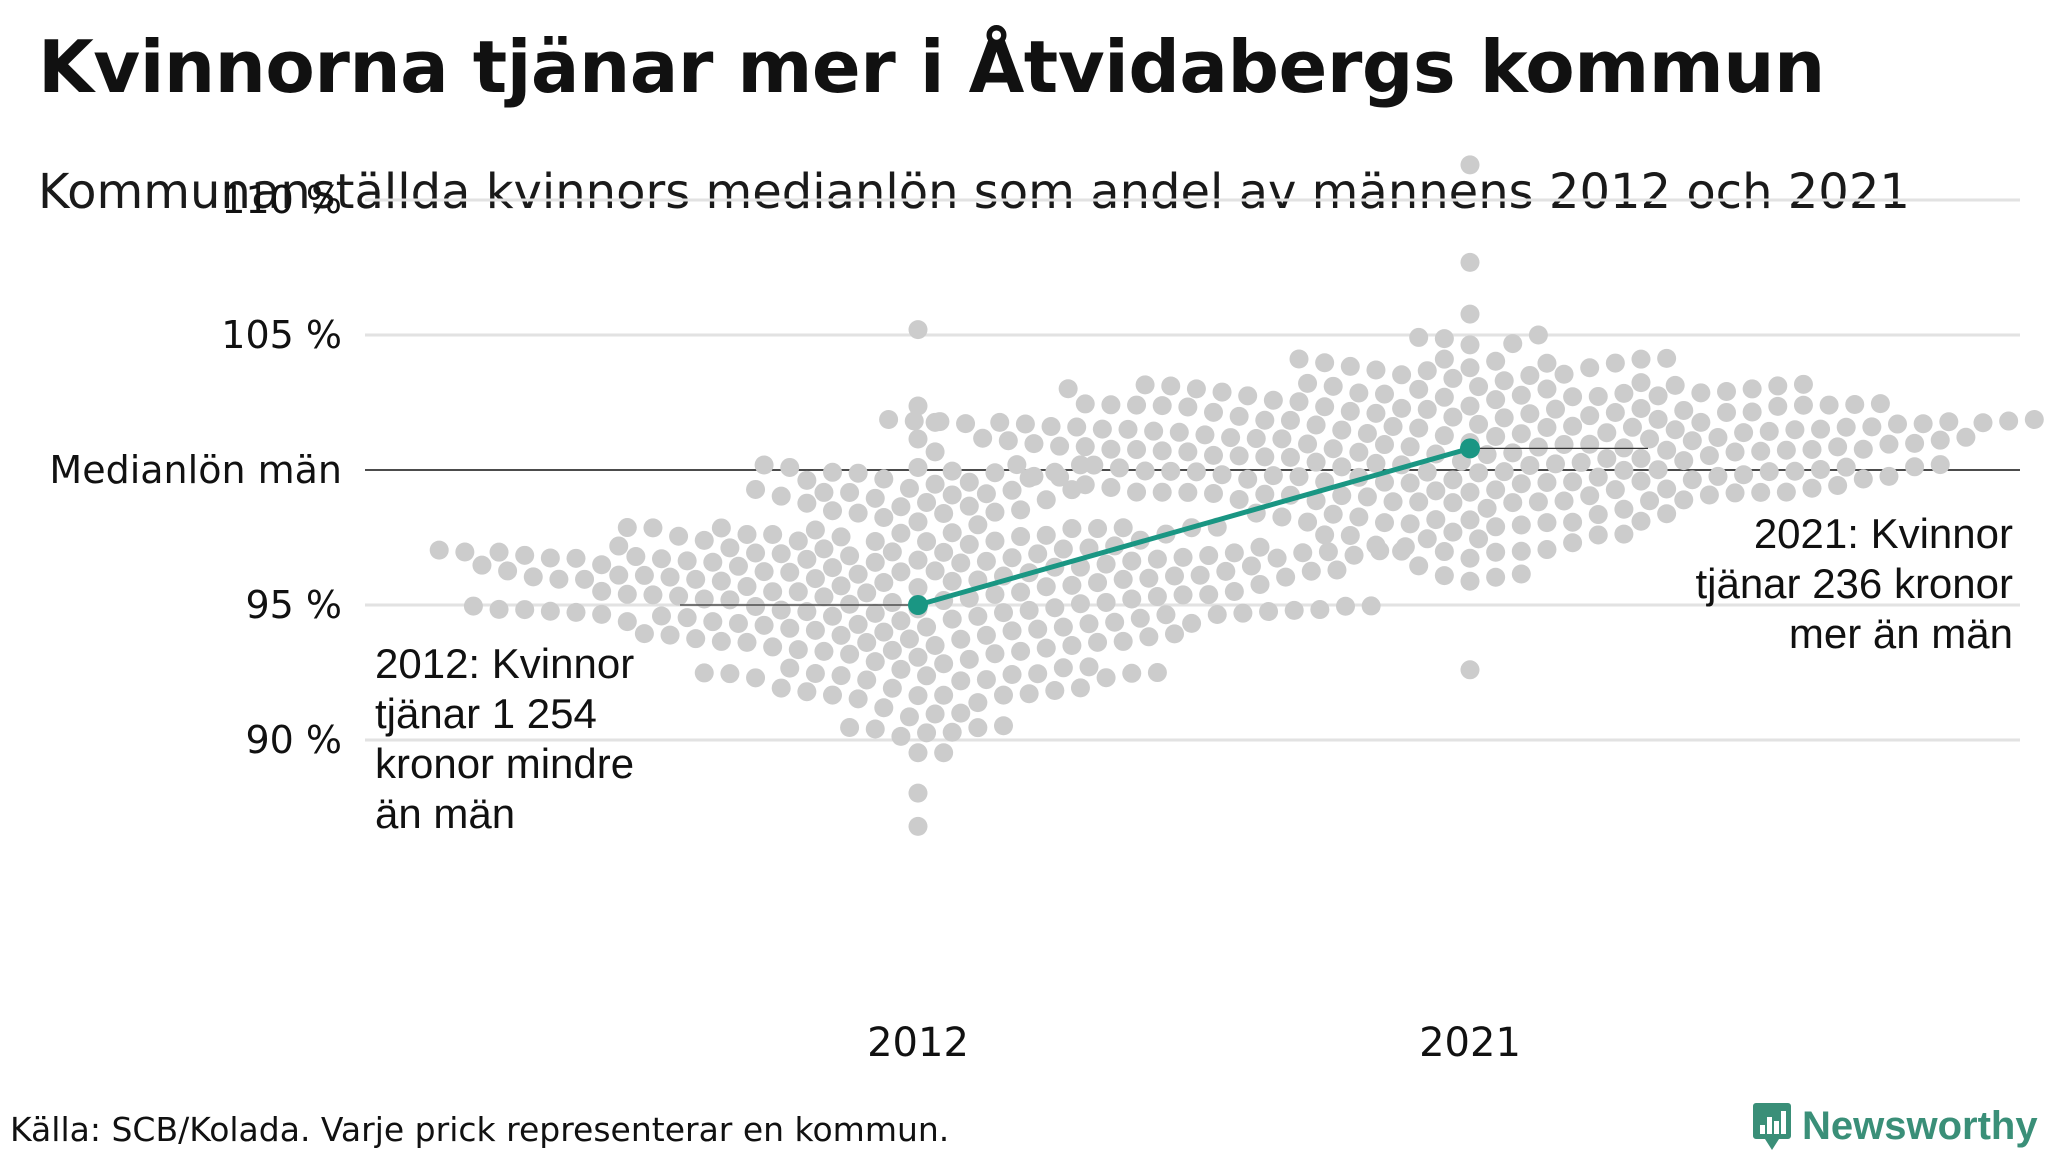  I want to click on y-tick-label: 110 %, so click(281, 200).